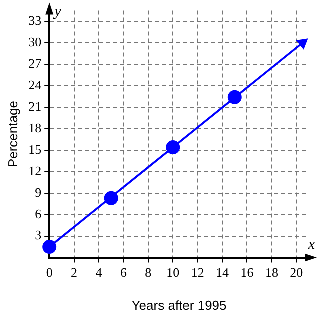 This screenshot has height=326, width=331. Describe the element at coordinates (35, 106) in the screenshot. I see `y-tick-label: 21` at that location.